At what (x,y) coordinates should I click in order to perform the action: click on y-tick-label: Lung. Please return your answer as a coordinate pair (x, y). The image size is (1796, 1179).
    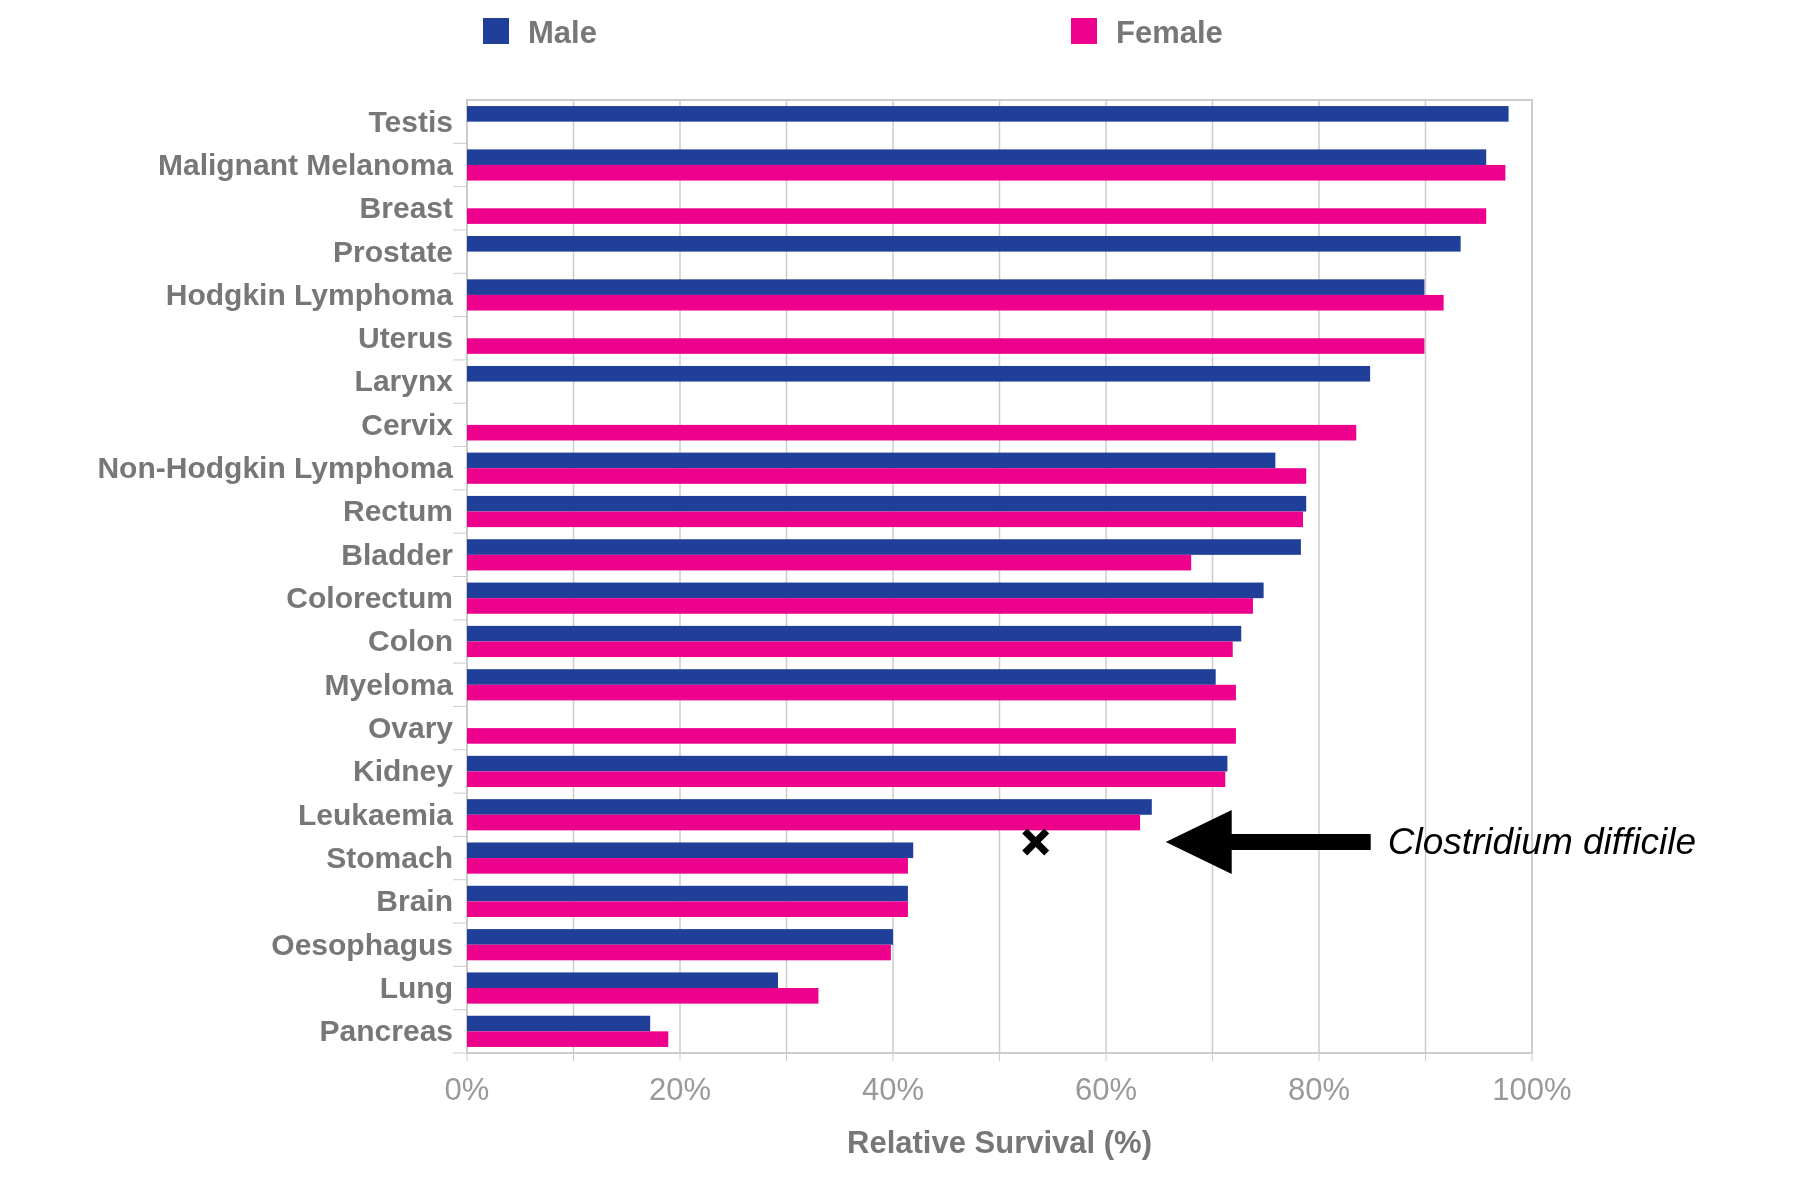
    Looking at the image, I should click on (416, 987).